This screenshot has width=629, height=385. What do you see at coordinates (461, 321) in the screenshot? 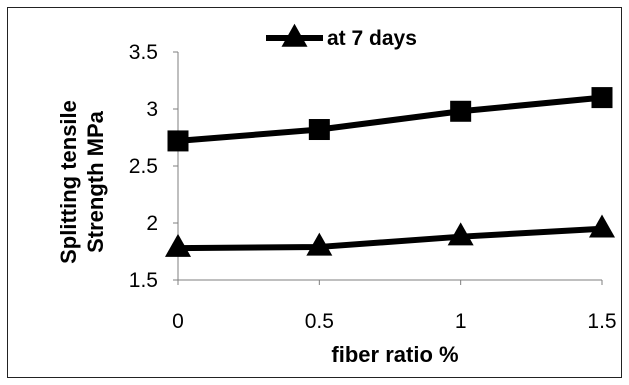
I see `x-tick-label: 1` at bounding box center [461, 321].